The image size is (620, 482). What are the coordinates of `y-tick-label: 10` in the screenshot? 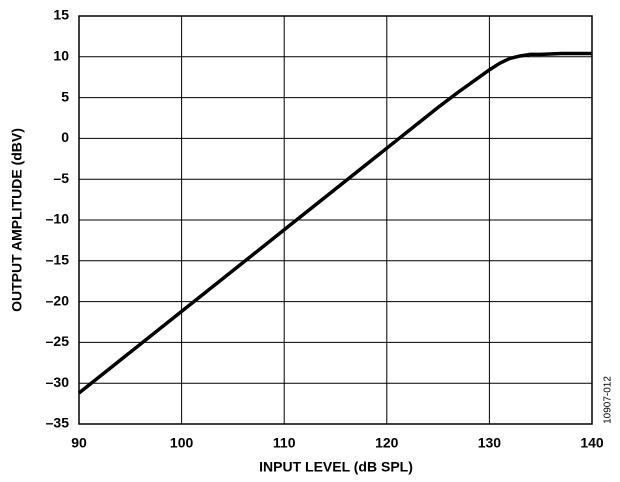 It's located at (61, 56).